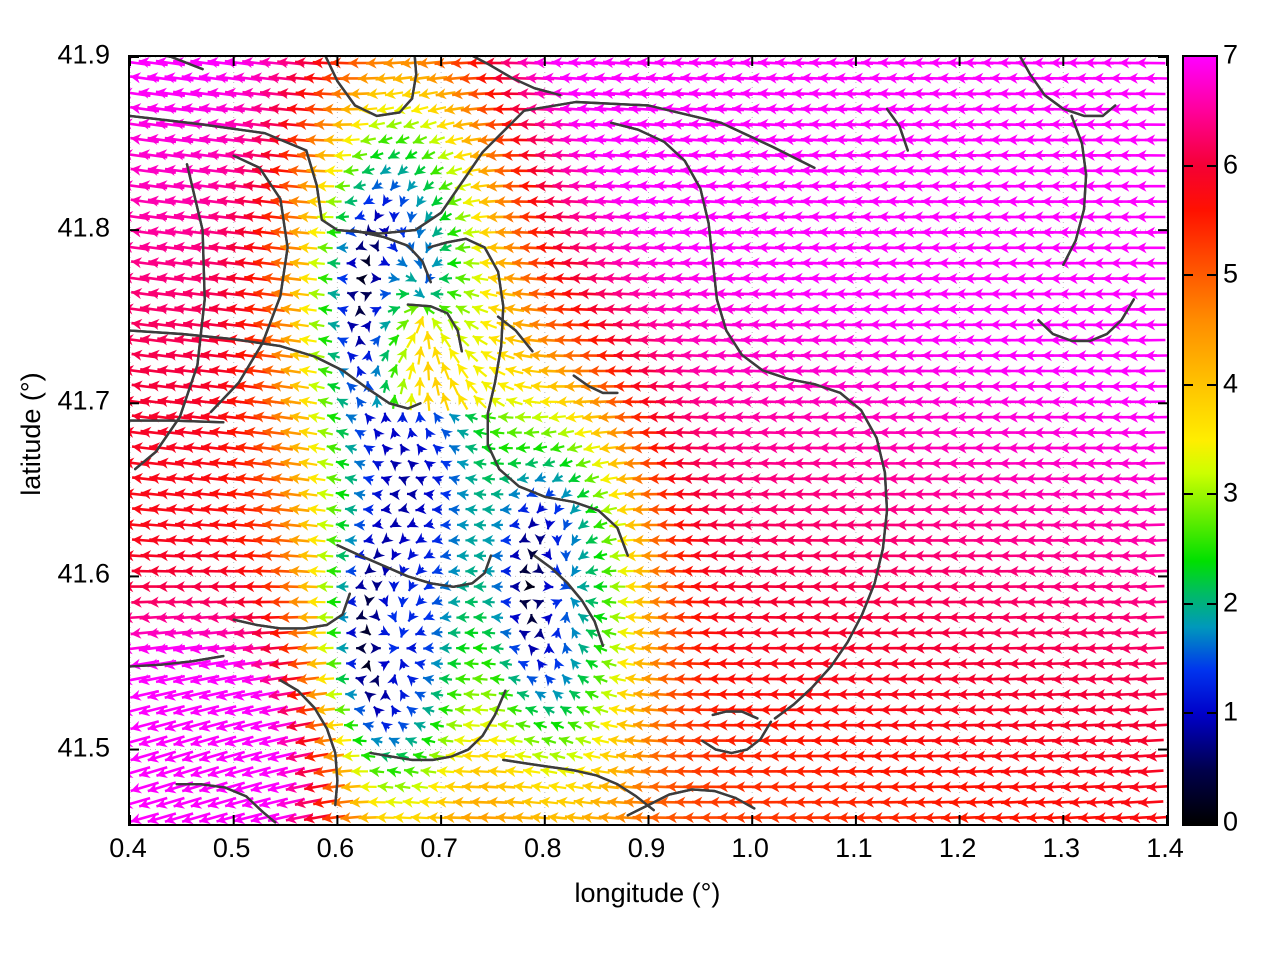 Image resolution: width=1280 pixels, height=960 pixels. Describe the element at coordinates (1200, 440) in the screenshot. I see `colorbar` at that location.